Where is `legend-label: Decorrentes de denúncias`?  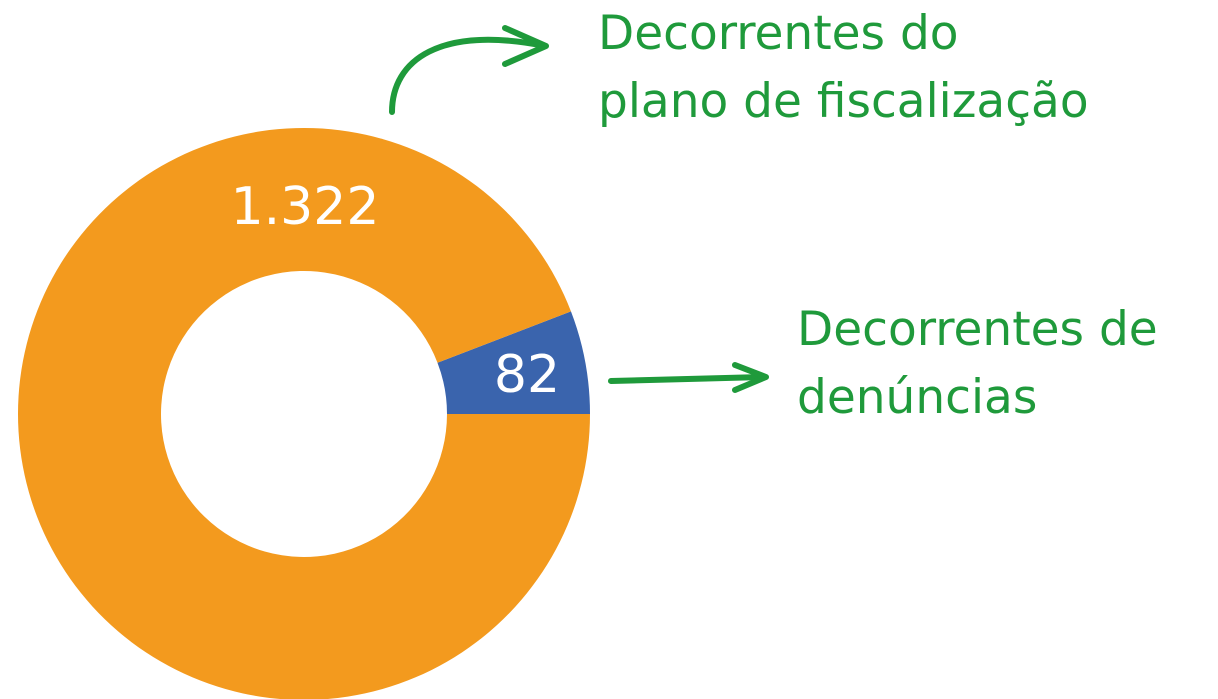
legend-label: Decorrentes de denúncias is located at coordinates (977, 363).